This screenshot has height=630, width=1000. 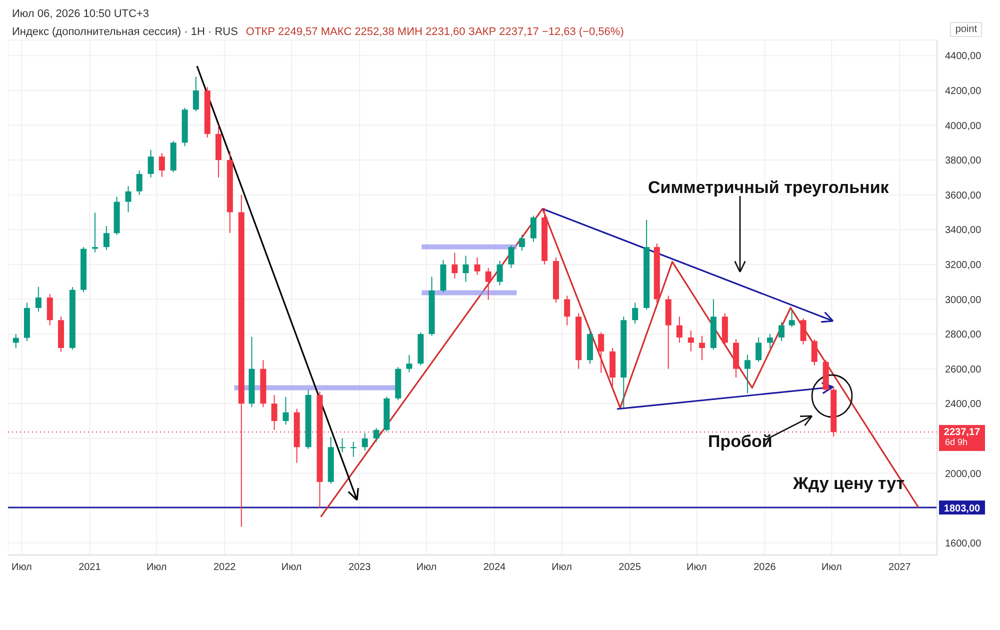 I want to click on y-tick-label: 1600,00, so click(x=963, y=544).